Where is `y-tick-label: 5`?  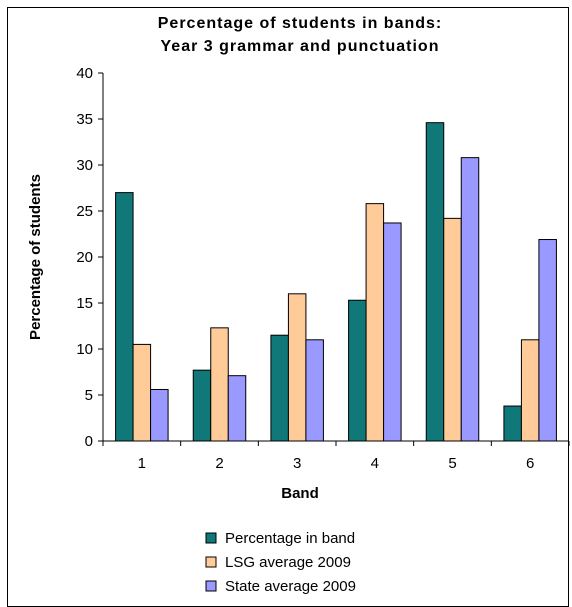
y-tick-label: 5 is located at coordinates (89, 395).